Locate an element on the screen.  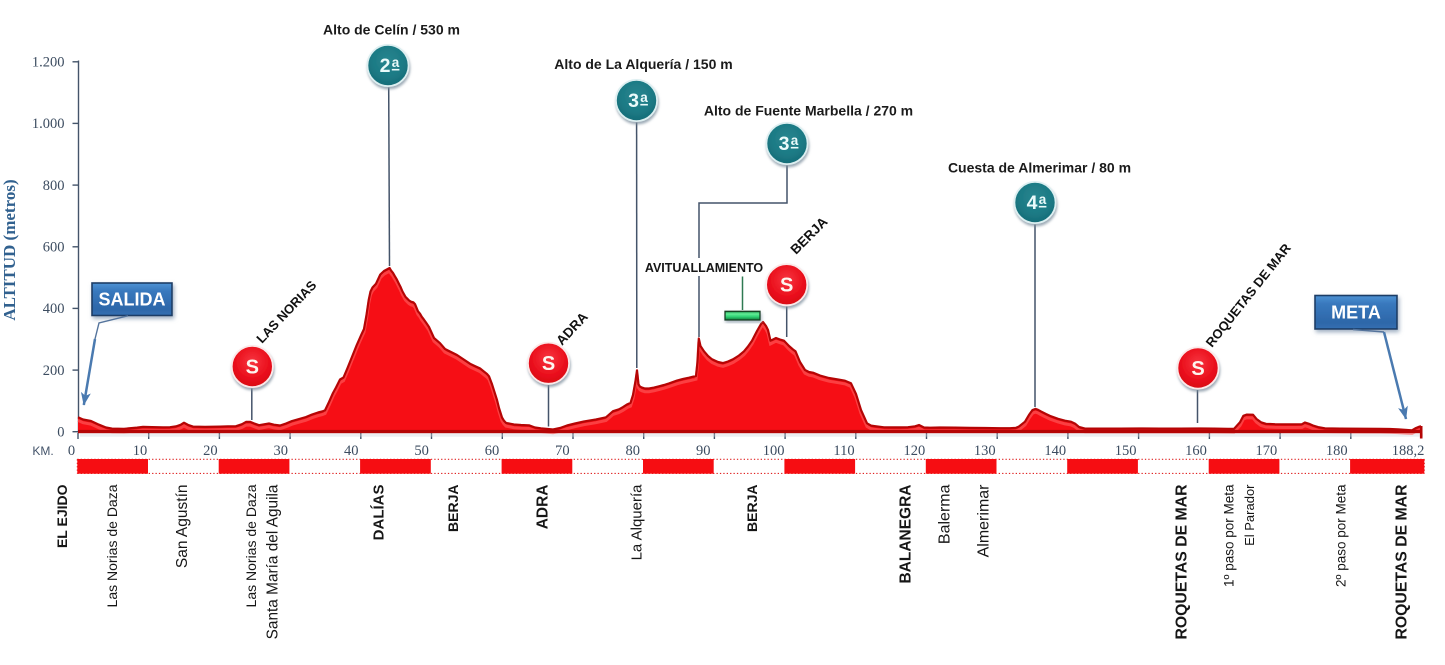
svg-text: Balerma is located at coordinates (945, 514).